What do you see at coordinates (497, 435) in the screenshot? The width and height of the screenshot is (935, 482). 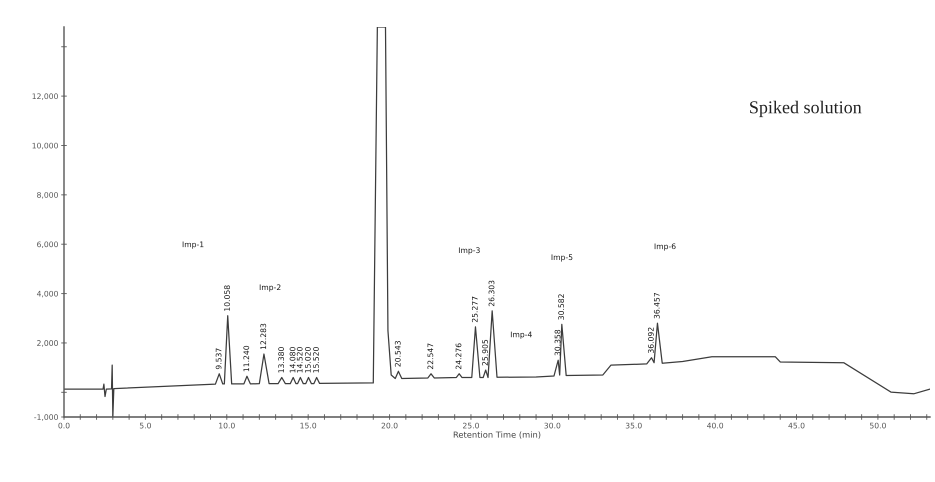 I see `x-axis-title: Retention Time (min)` at bounding box center [497, 435].